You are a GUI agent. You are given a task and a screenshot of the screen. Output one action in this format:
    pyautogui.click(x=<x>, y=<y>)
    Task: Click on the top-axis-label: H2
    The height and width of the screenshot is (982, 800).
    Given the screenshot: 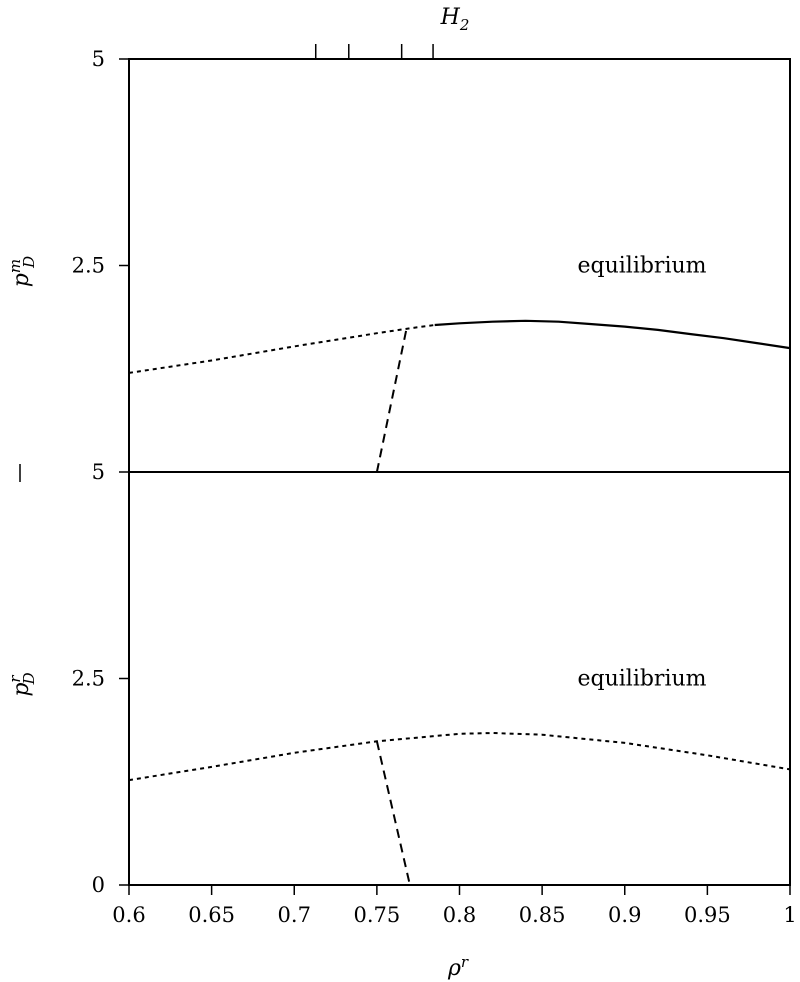 What is the action you would take?
    pyautogui.click(x=455, y=19)
    